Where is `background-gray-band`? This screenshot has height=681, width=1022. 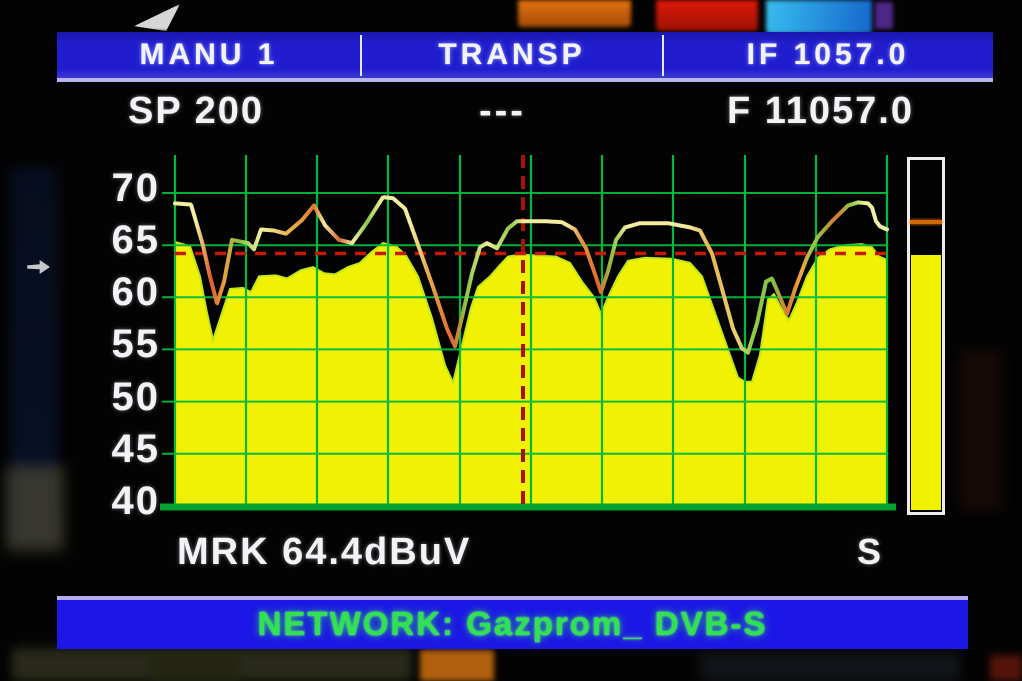
background-gray-band is located at coordinates (830, 666).